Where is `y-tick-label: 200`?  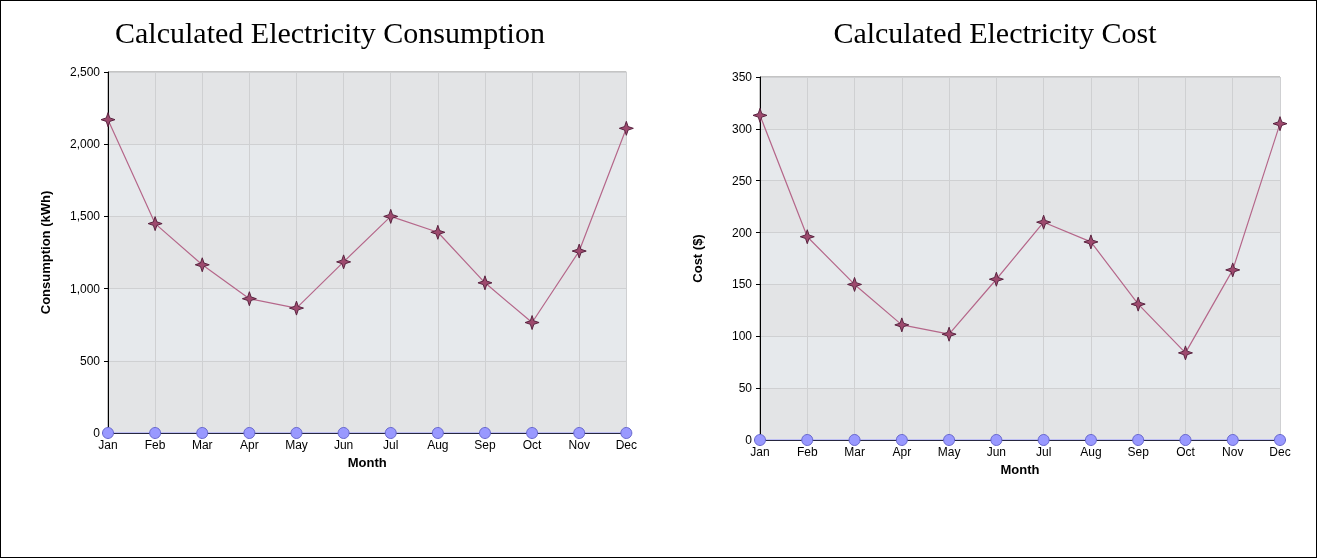
y-tick-label: 200 is located at coordinates (742, 232).